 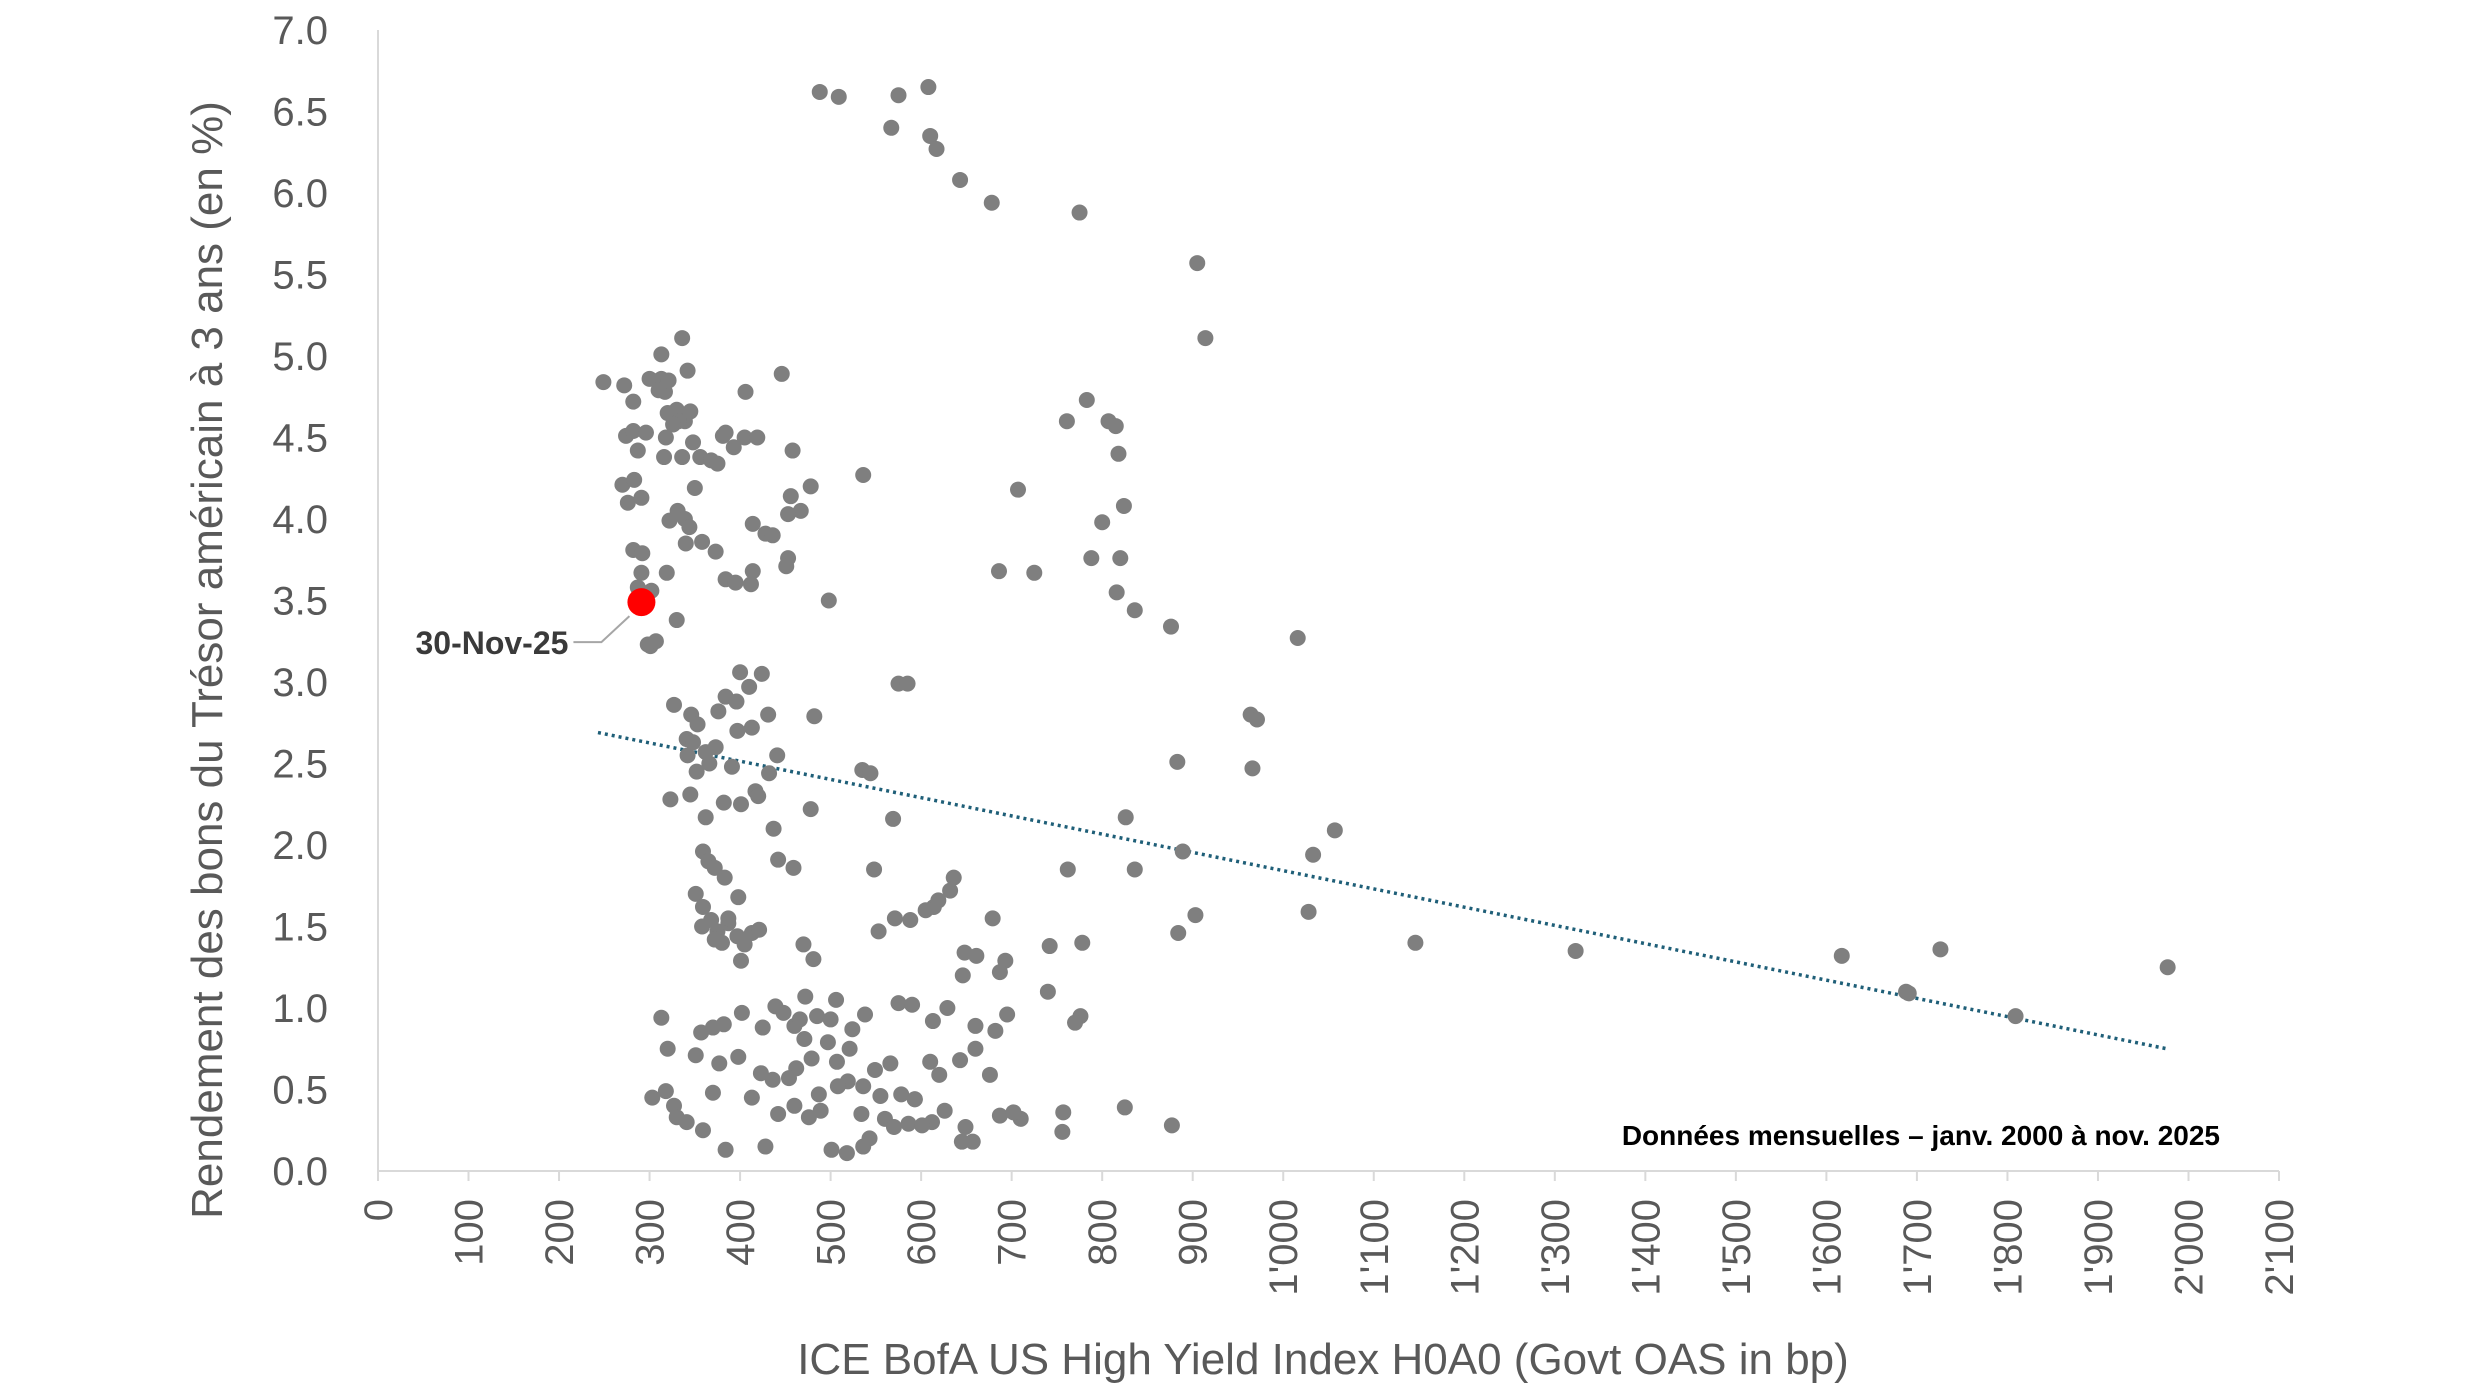 What do you see at coordinates (535, 624) in the screenshot?
I see `highlight-layer: 30-Nov-25` at bounding box center [535, 624].